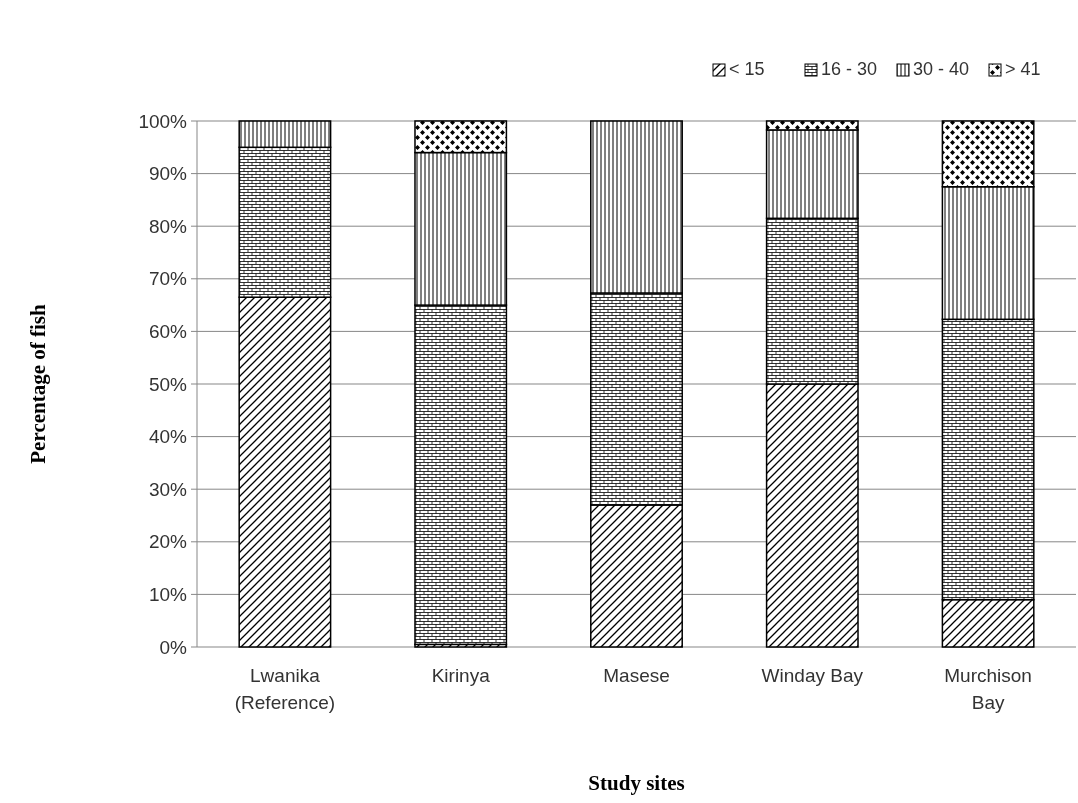 The width and height of the screenshot is (1078, 803). What do you see at coordinates (168, 489) in the screenshot?
I see `y-tick-label: 30%` at bounding box center [168, 489].